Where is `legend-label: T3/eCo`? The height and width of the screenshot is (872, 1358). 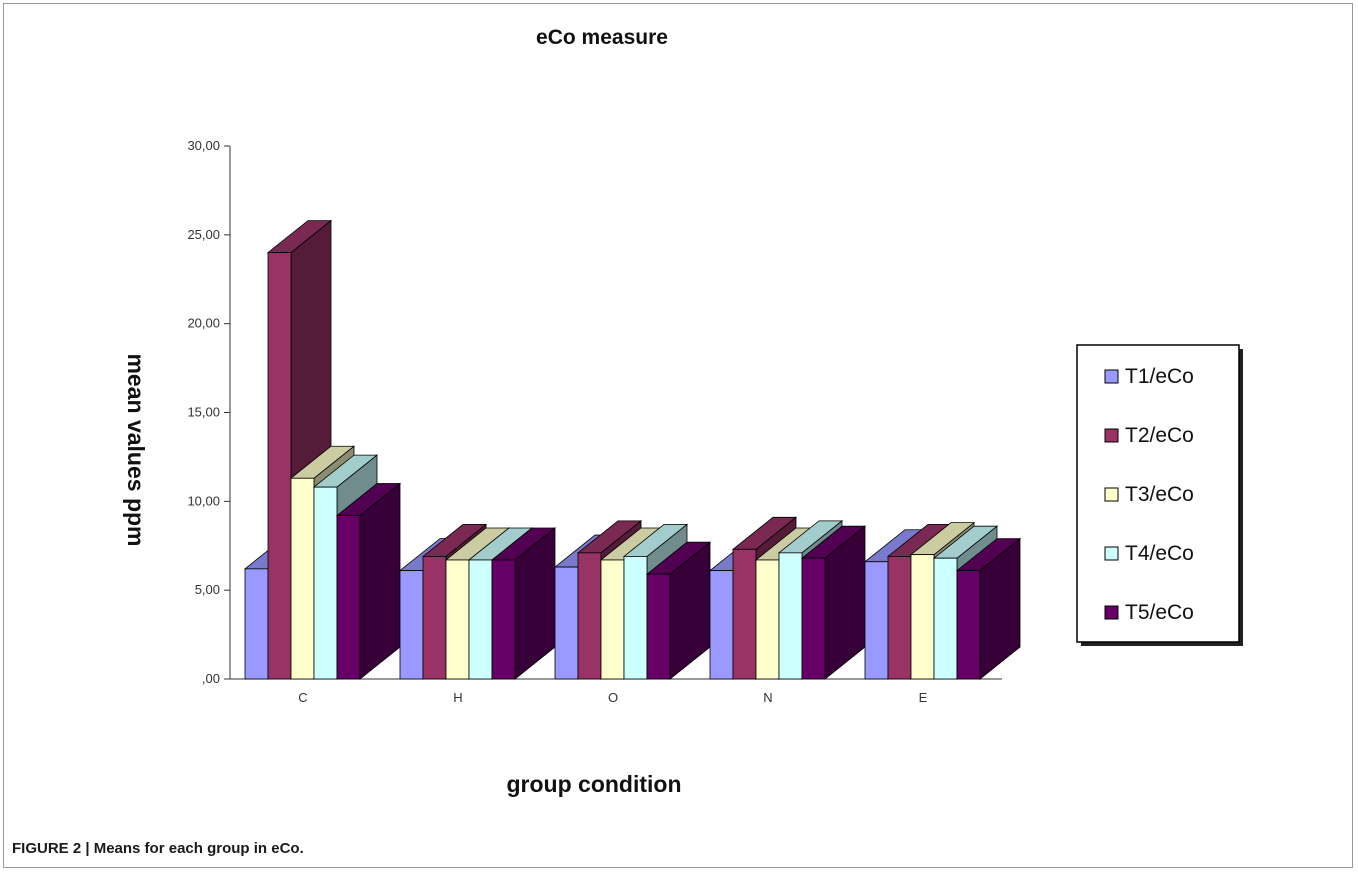
legend-label: T3/eCo is located at coordinates (1159, 494).